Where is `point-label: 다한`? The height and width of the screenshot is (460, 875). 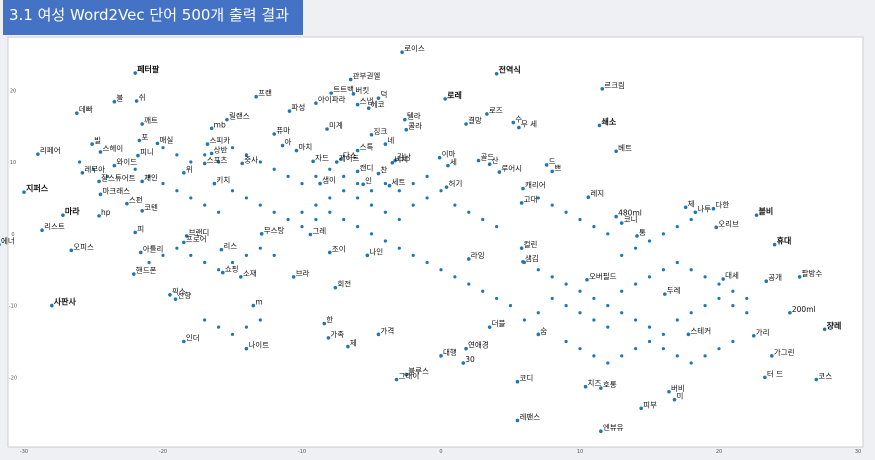
point-label: 다한 is located at coordinates (722, 205).